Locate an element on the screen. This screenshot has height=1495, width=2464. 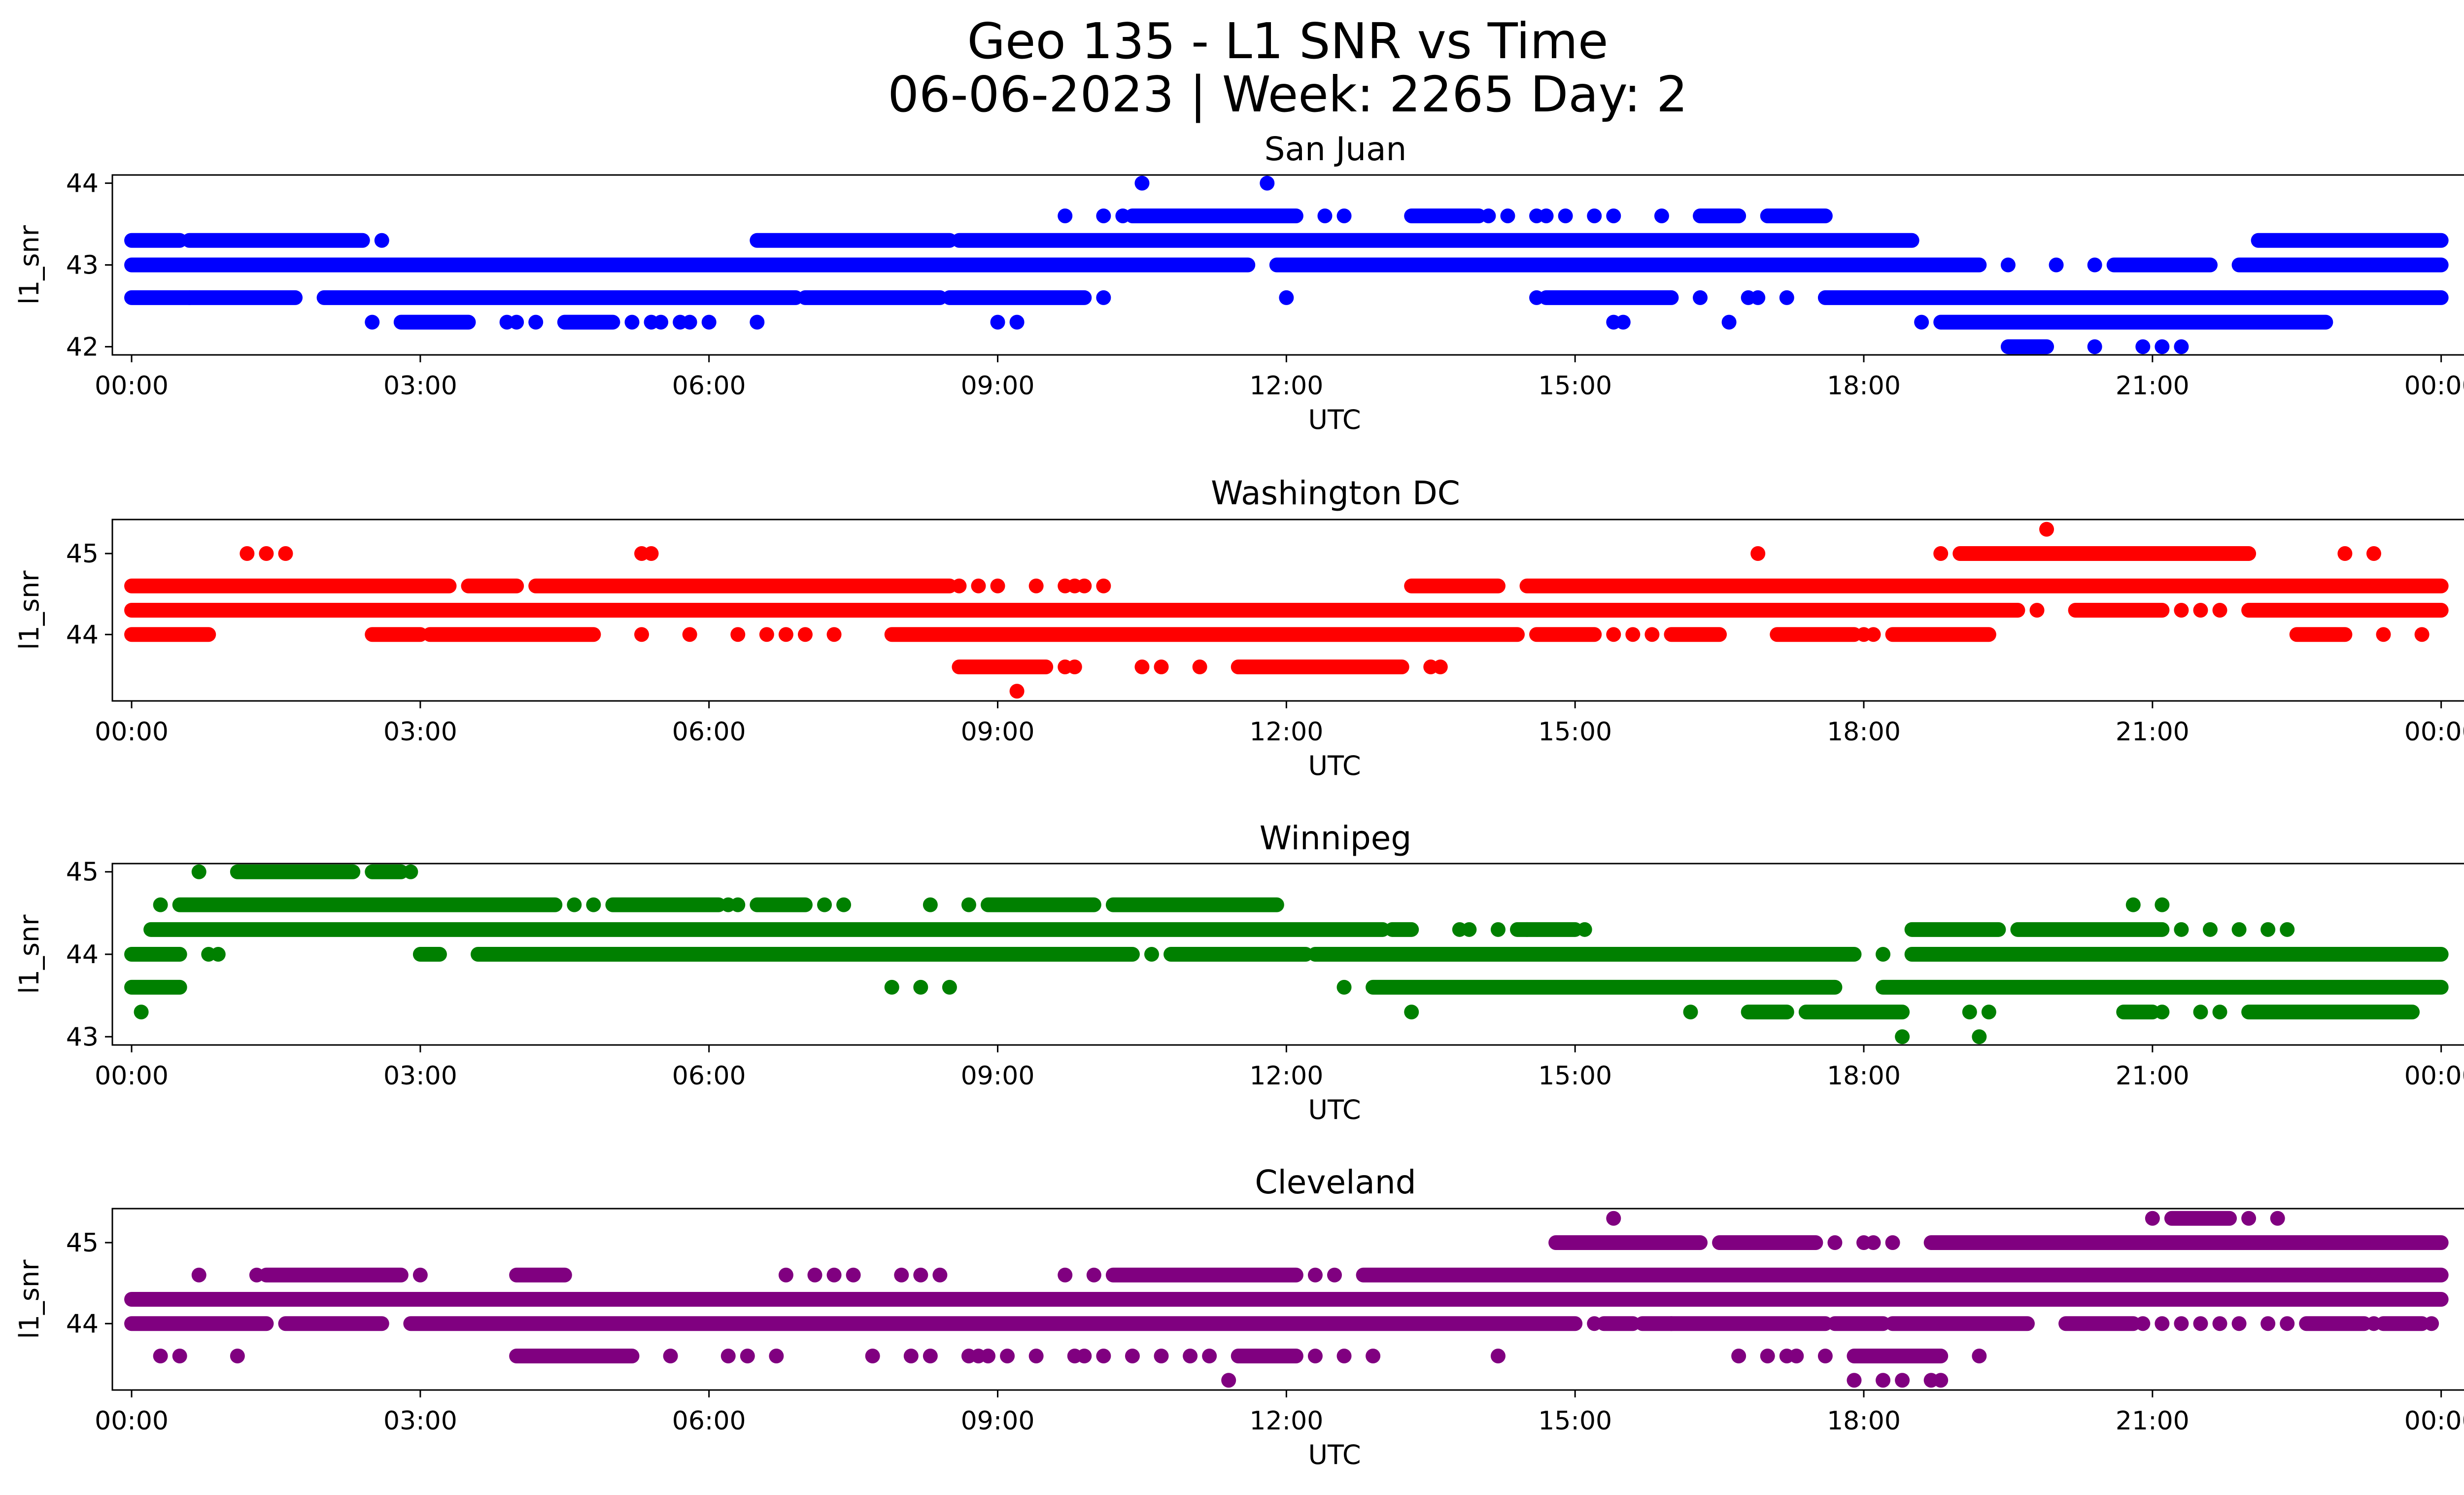
axes-frame is located at coordinates (1287, 610).